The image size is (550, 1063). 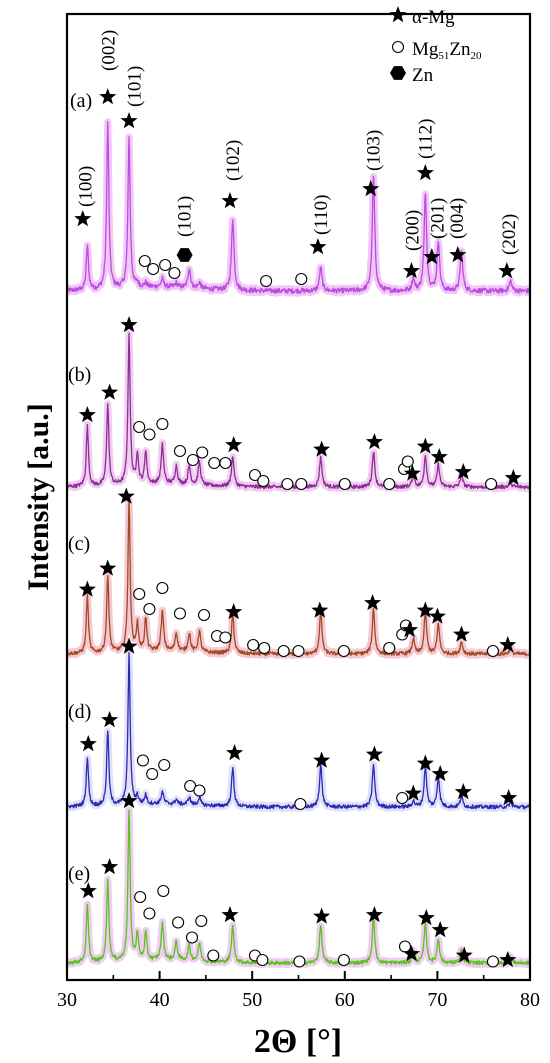 I want to click on legend: α-Mg Mg51Zn20 Zn, so click(x=435, y=46).